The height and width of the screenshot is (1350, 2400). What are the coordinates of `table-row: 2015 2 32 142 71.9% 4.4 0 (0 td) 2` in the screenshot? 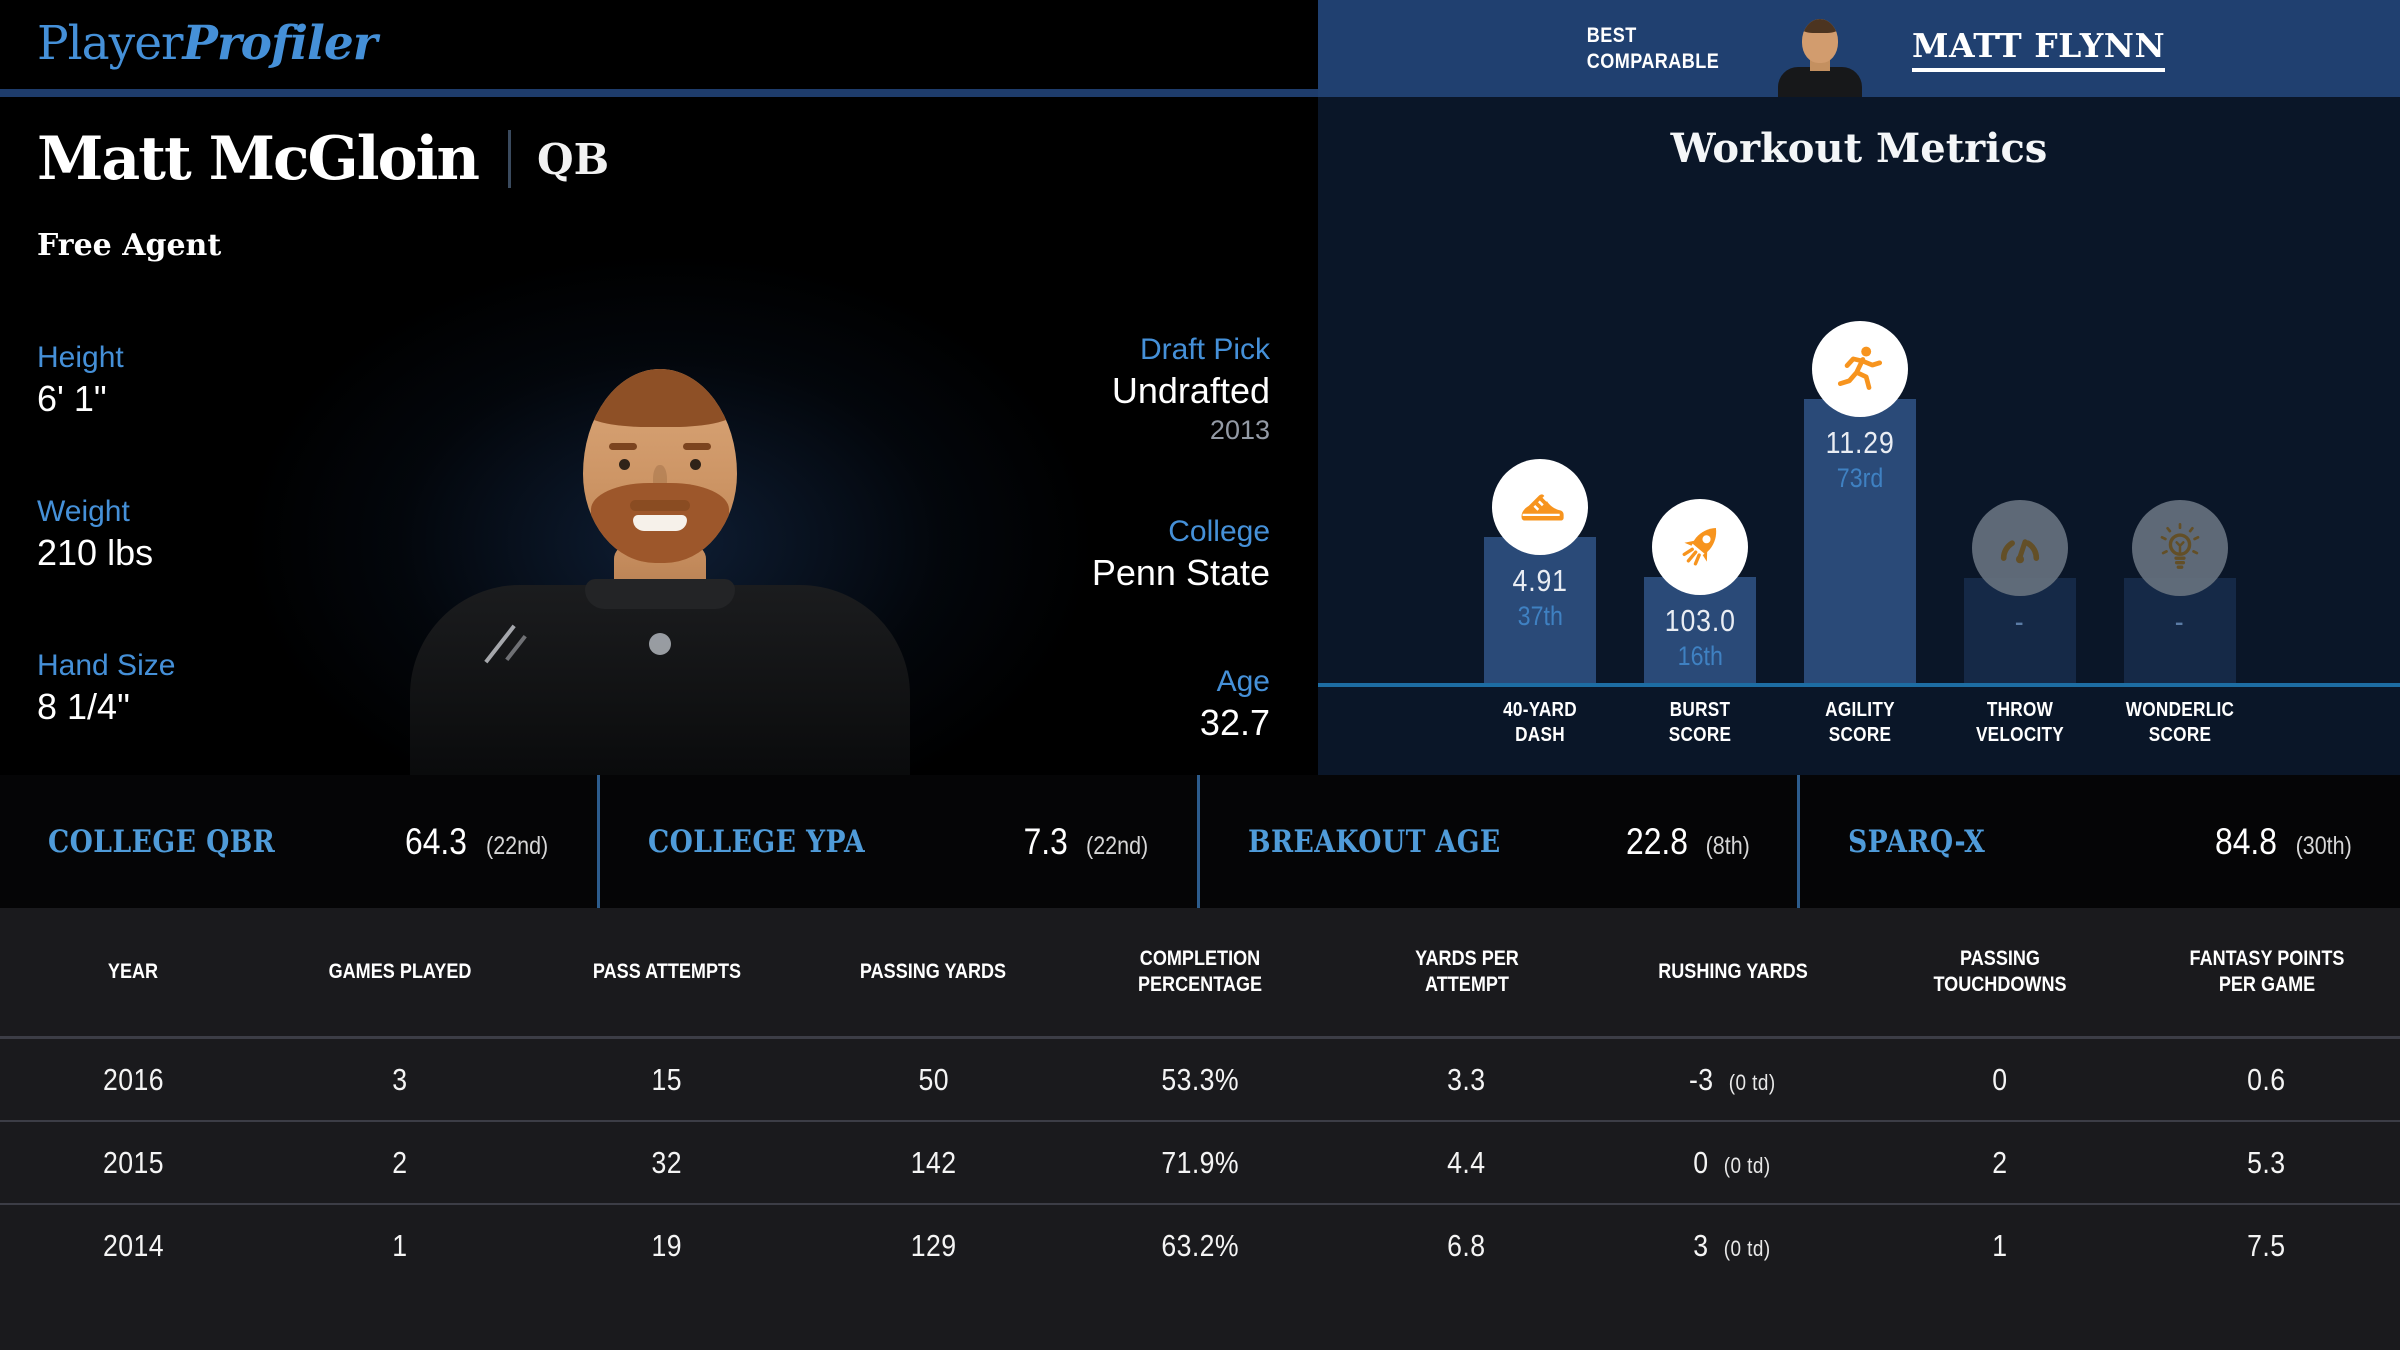 It's located at (1200, 1163).